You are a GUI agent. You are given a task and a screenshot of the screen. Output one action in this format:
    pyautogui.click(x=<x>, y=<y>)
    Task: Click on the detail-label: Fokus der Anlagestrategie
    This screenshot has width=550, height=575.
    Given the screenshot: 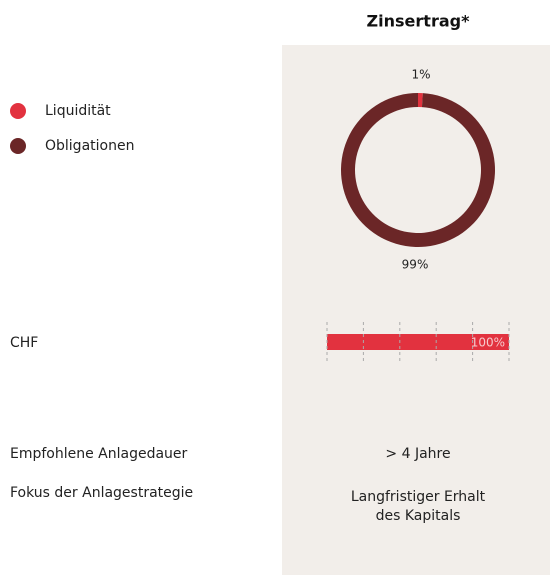 What is the action you would take?
    pyautogui.click(x=101, y=493)
    